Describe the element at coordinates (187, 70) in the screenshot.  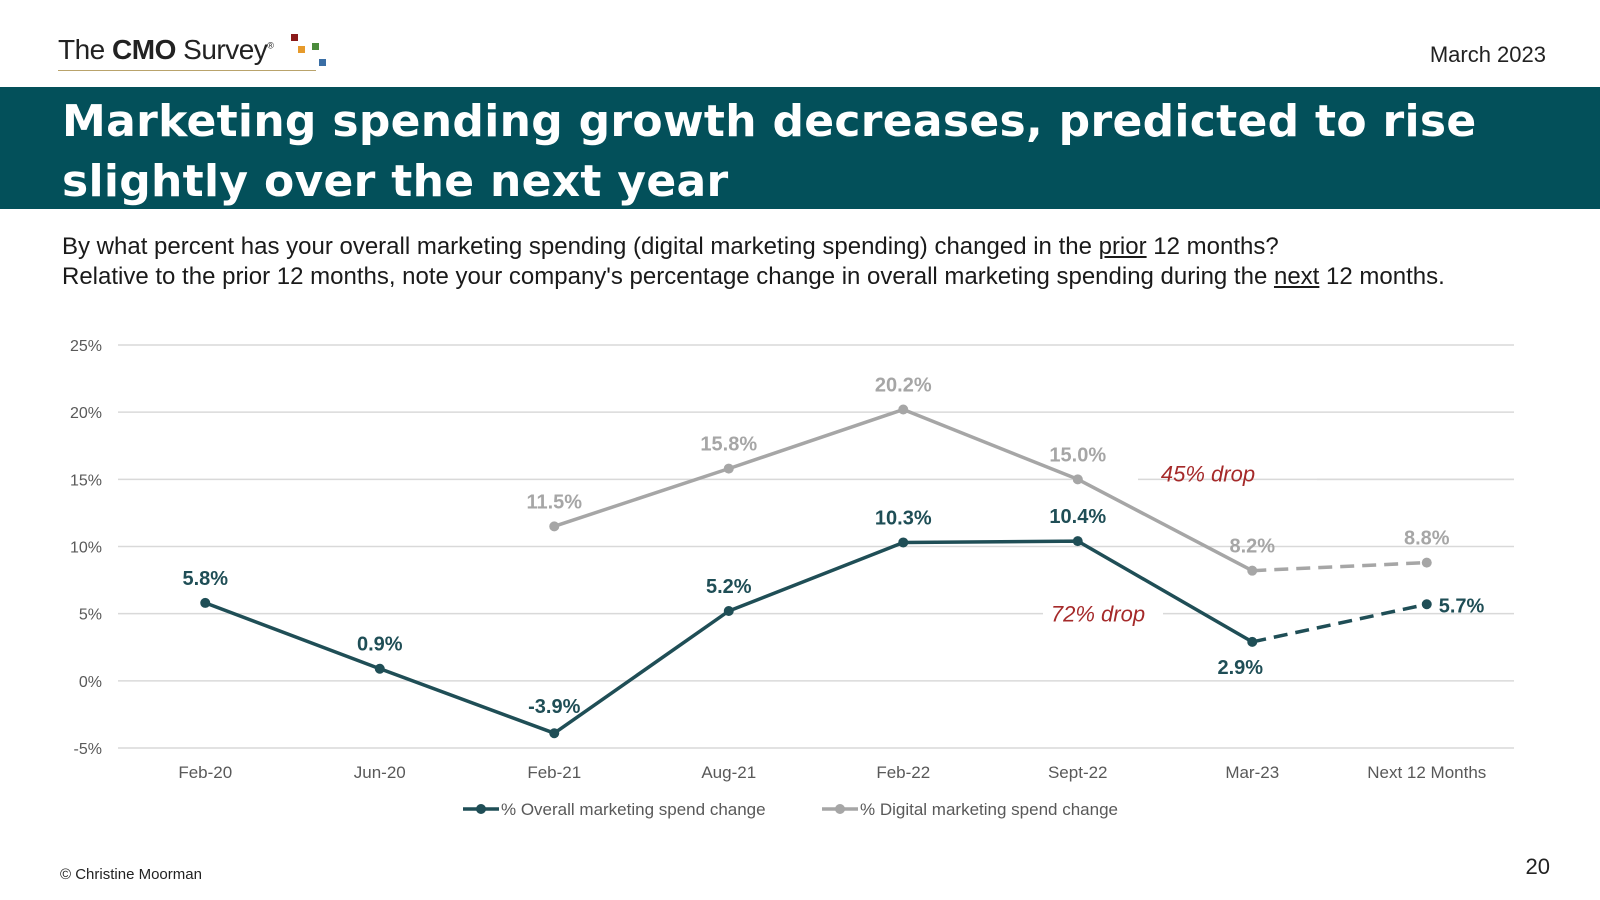
I see `logo-underline` at that location.